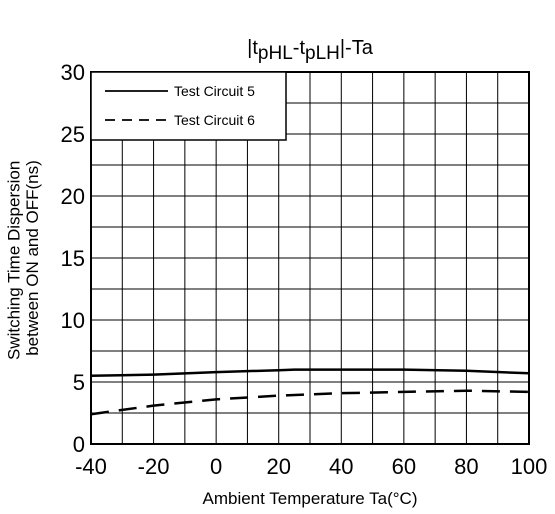 The width and height of the screenshot is (555, 514). I want to click on x-tick-label: 0, so click(216, 466).